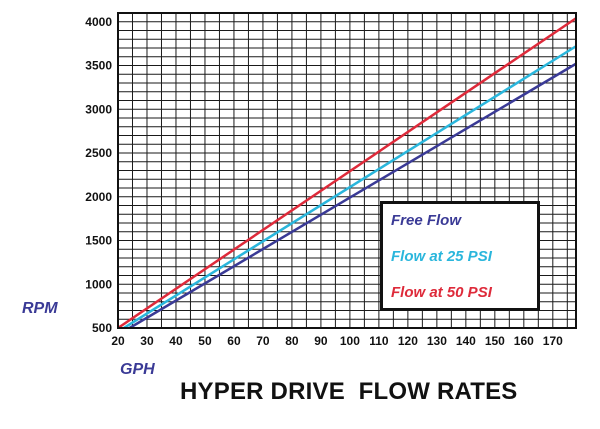  Describe the element at coordinates (379, 341) in the screenshot. I see `x-tick-label: 110` at that location.